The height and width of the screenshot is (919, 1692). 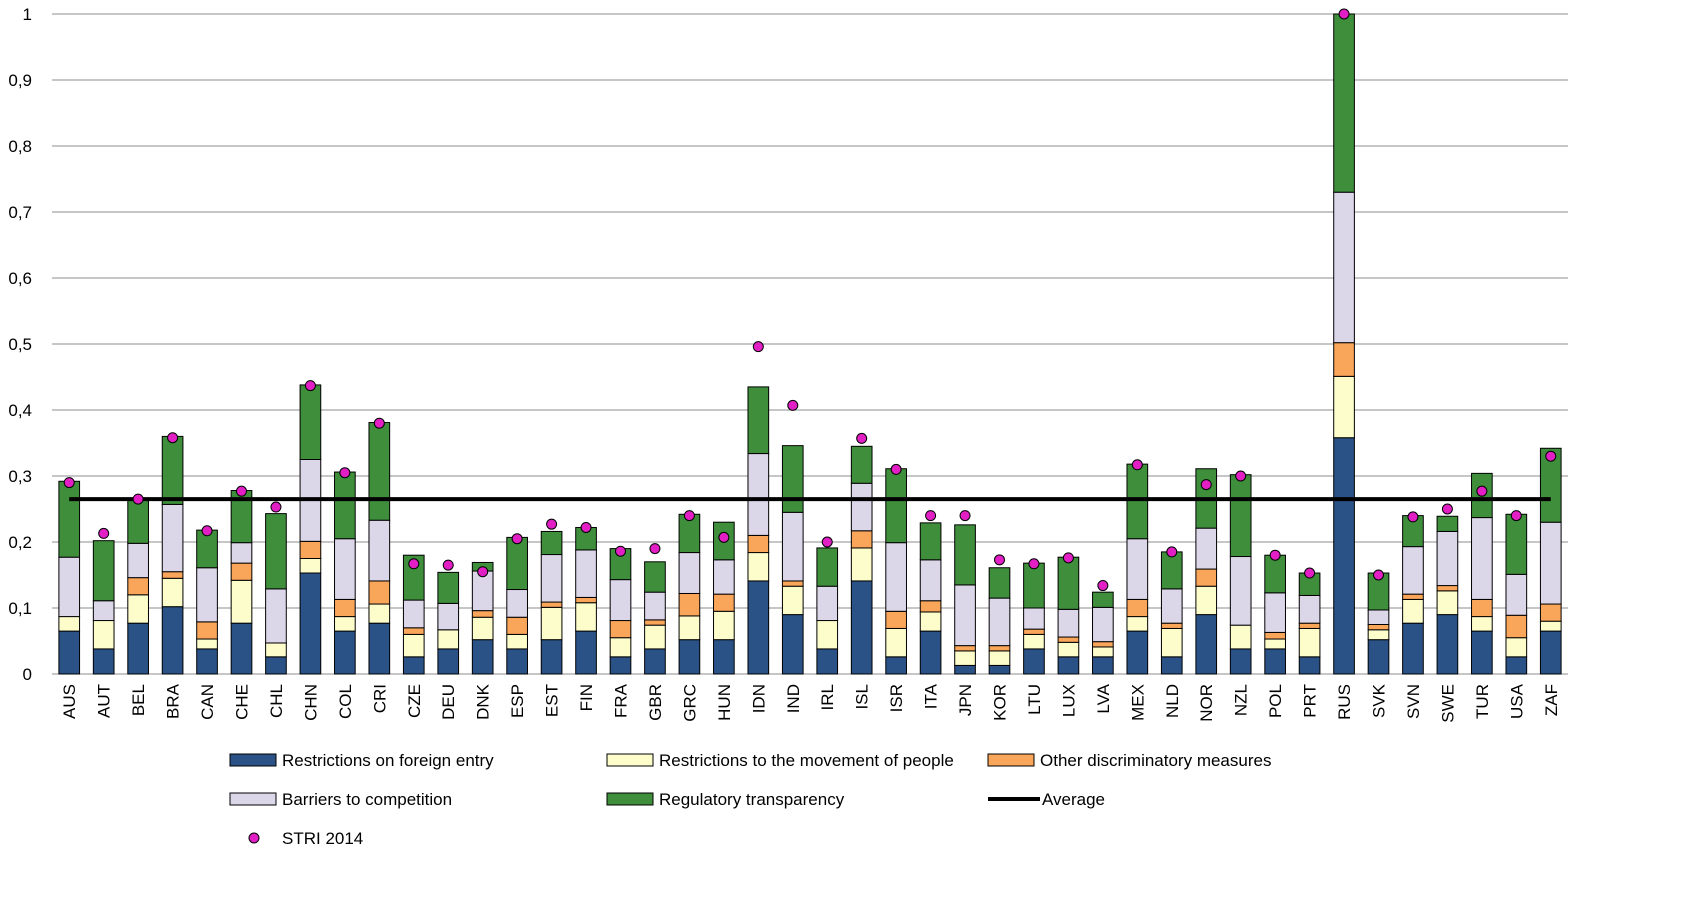 What do you see at coordinates (173, 701) in the screenshot?
I see `x-tick-label: BRA` at bounding box center [173, 701].